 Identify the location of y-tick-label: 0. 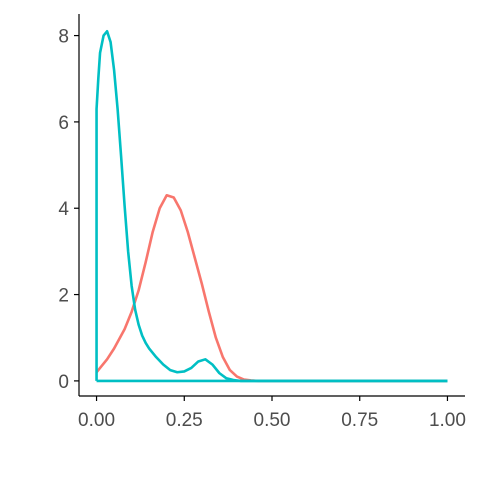
(63, 382).